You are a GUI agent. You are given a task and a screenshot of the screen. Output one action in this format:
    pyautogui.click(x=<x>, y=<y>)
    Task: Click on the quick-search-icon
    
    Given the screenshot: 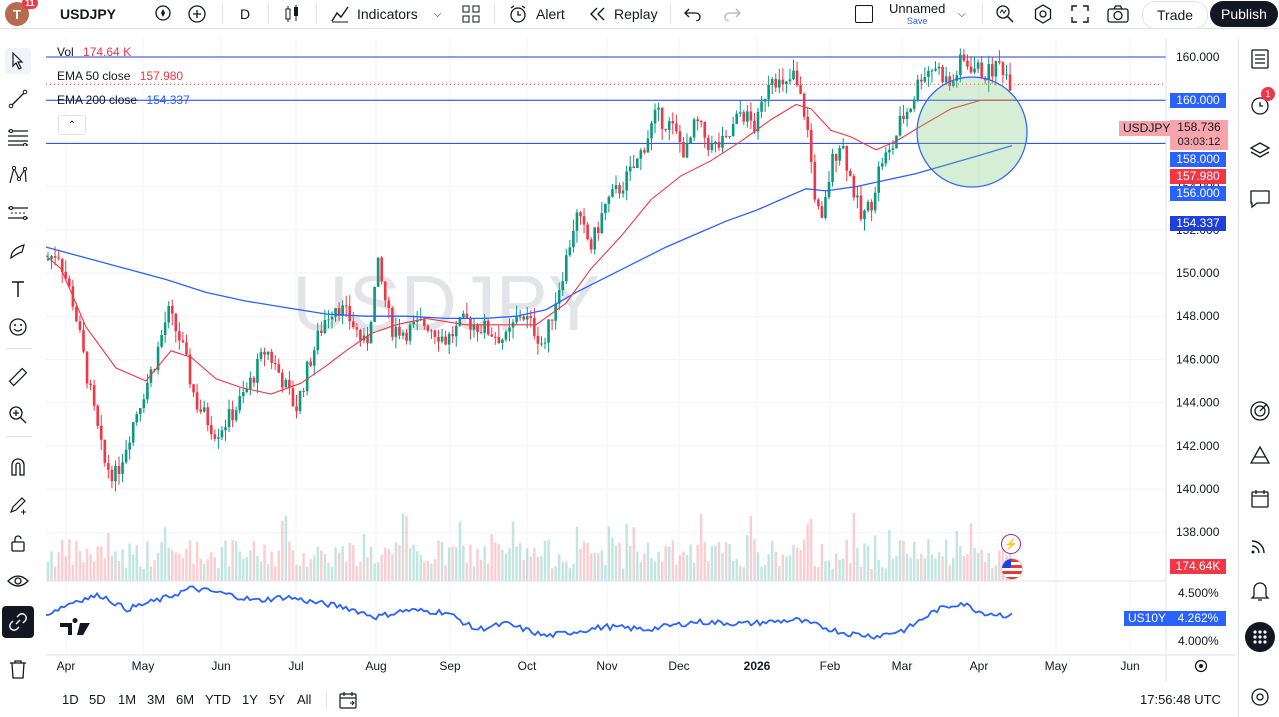 What is the action you would take?
    pyautogui.click(x=1005, y=14)
    